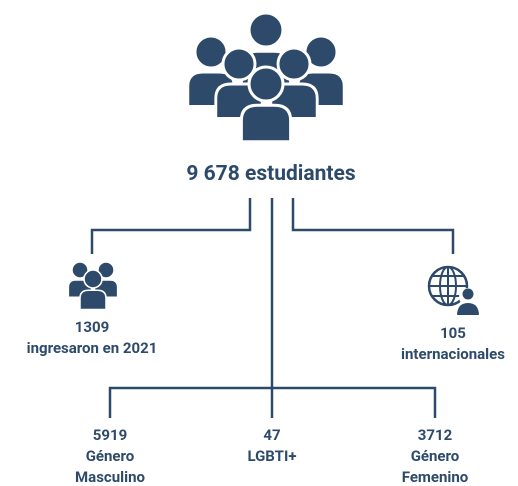 This screenshot has height=486, width=518. I want to click on node-label: internacionales, so click(453, 354).